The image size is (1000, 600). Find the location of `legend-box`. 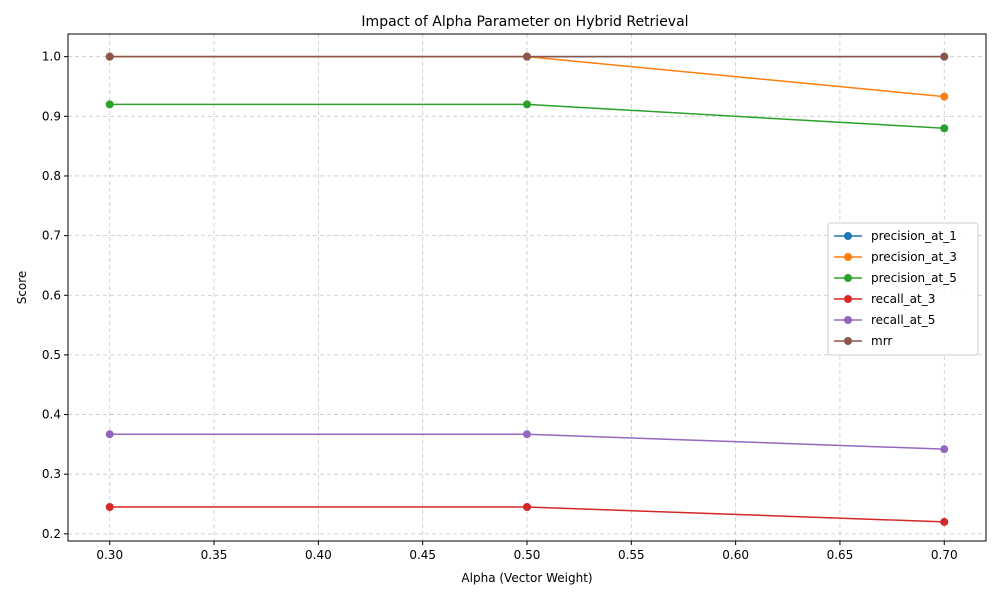

legend-box is located at coordinates (903, 289).